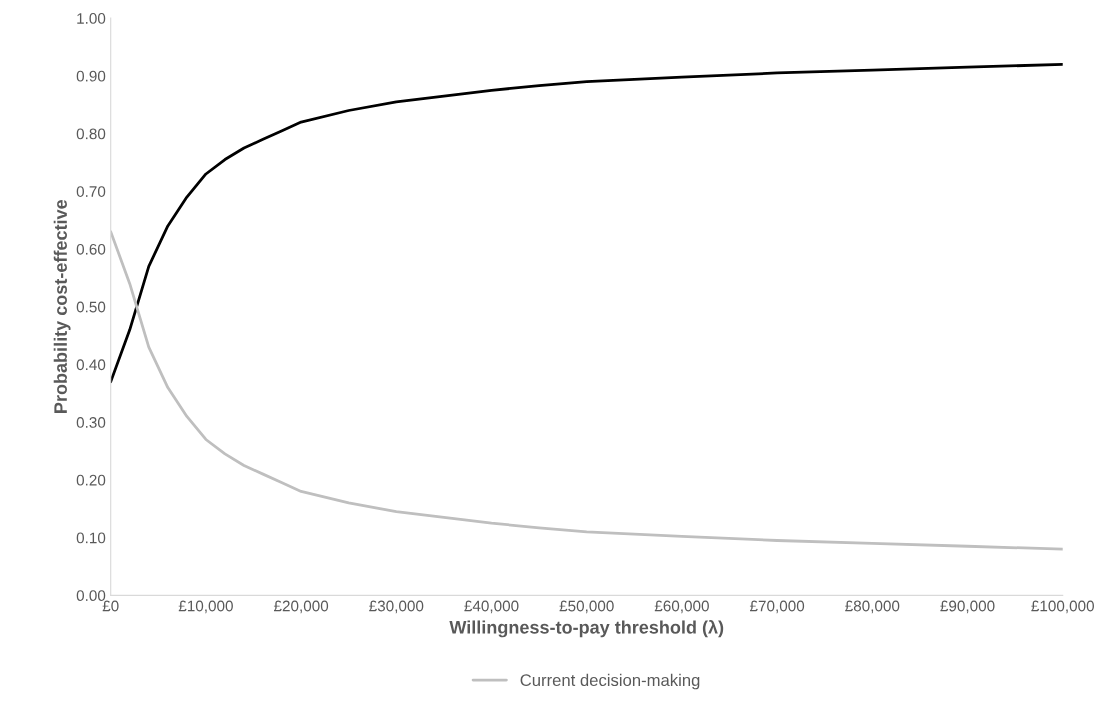 This screenshot has height=726, width=1107. What do you see at coordinates (301, 607) in the screenshot?
I see `x-tick-label: £20,000` at bounding box center [301, 607].